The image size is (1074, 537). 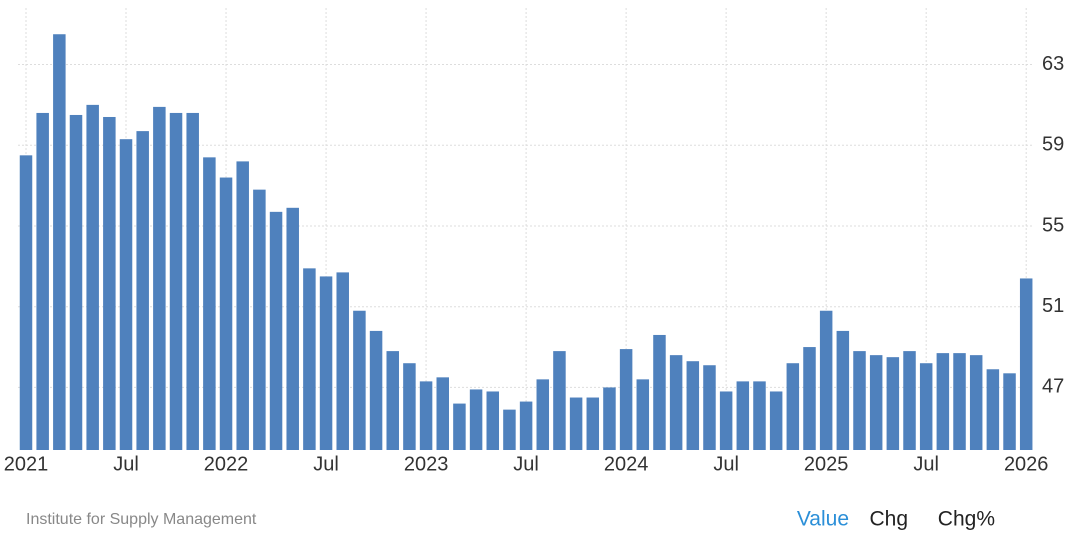 I want to click on tab: Chg, so click(x=888, y=519).